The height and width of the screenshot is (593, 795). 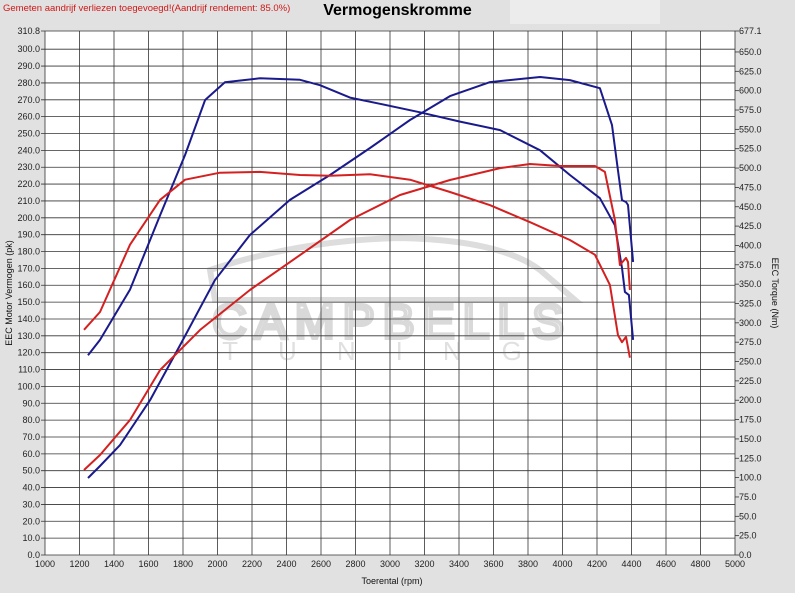 I want to click on x-tick-label: 1600, so click(x=148, y=564).